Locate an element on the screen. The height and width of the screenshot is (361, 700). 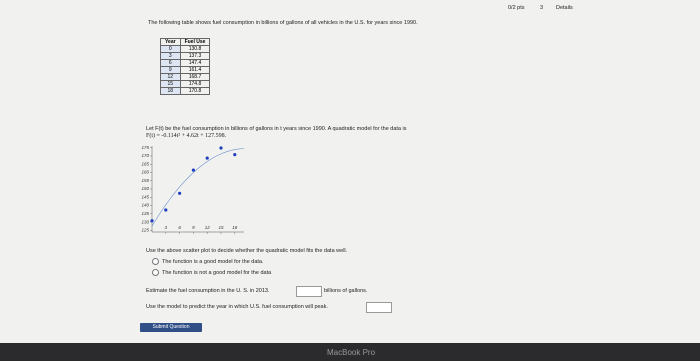
y-tick-label: 175 is located at coordinates (145, 147).